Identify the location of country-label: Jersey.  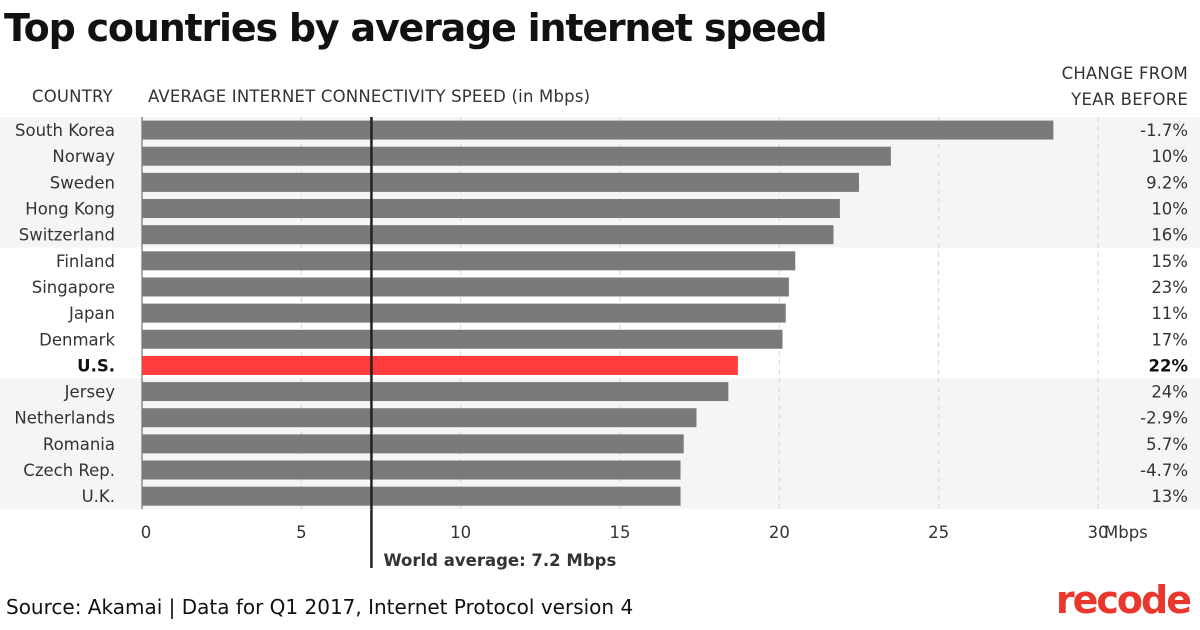
(90, 392).